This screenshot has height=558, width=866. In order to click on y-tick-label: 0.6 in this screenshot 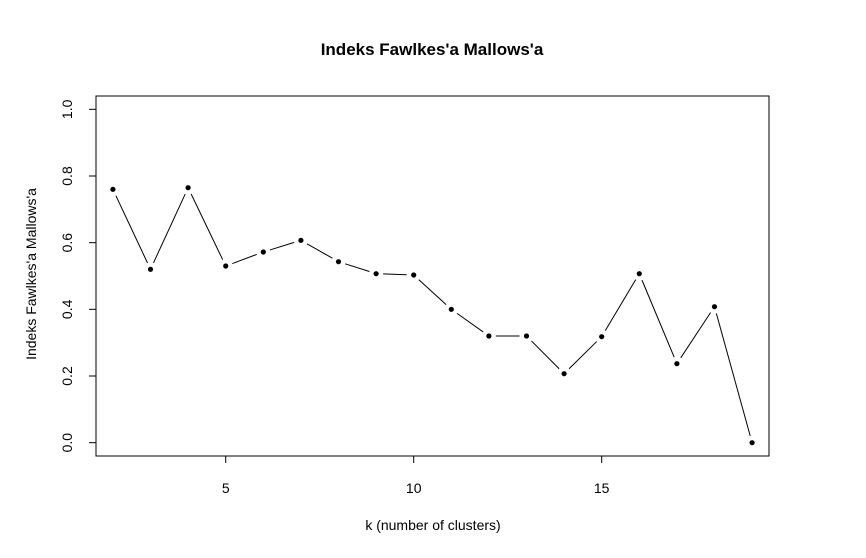, I will do `click(67, 243)`.